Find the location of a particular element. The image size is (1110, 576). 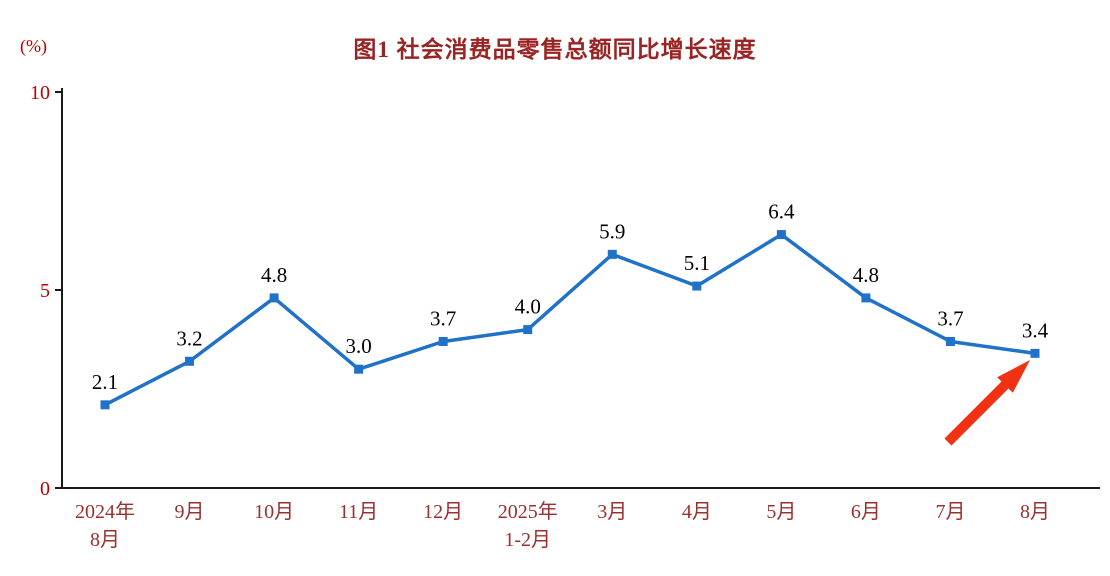

data-point-label: 4.0 is located at coordinates (528, 307).